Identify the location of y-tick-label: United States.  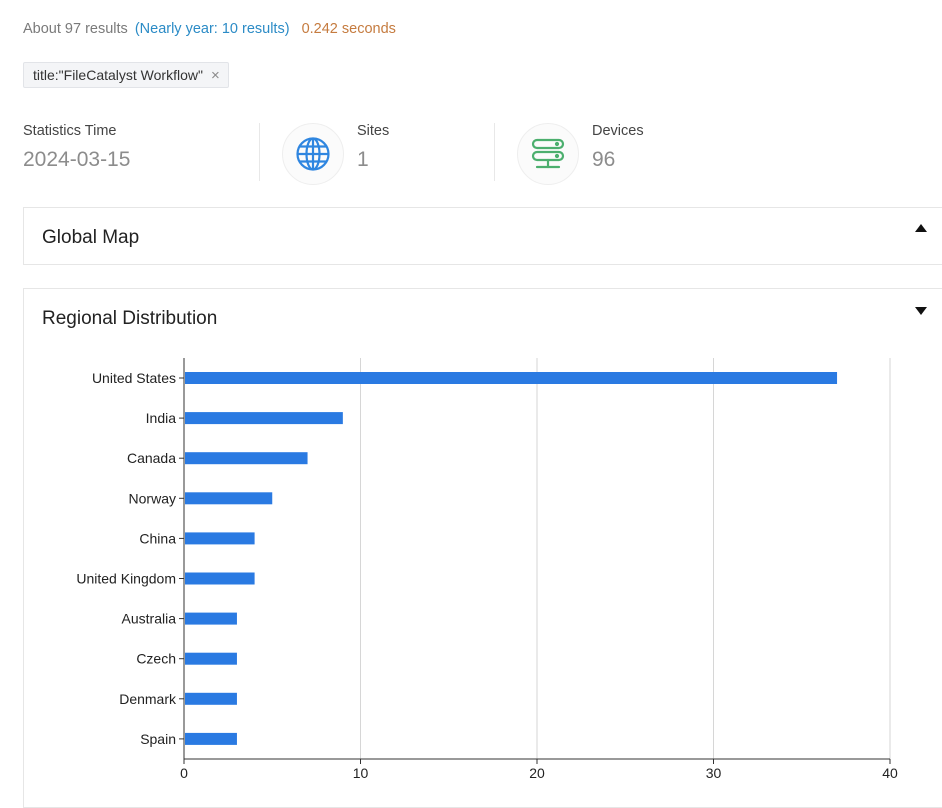
(134, 378).